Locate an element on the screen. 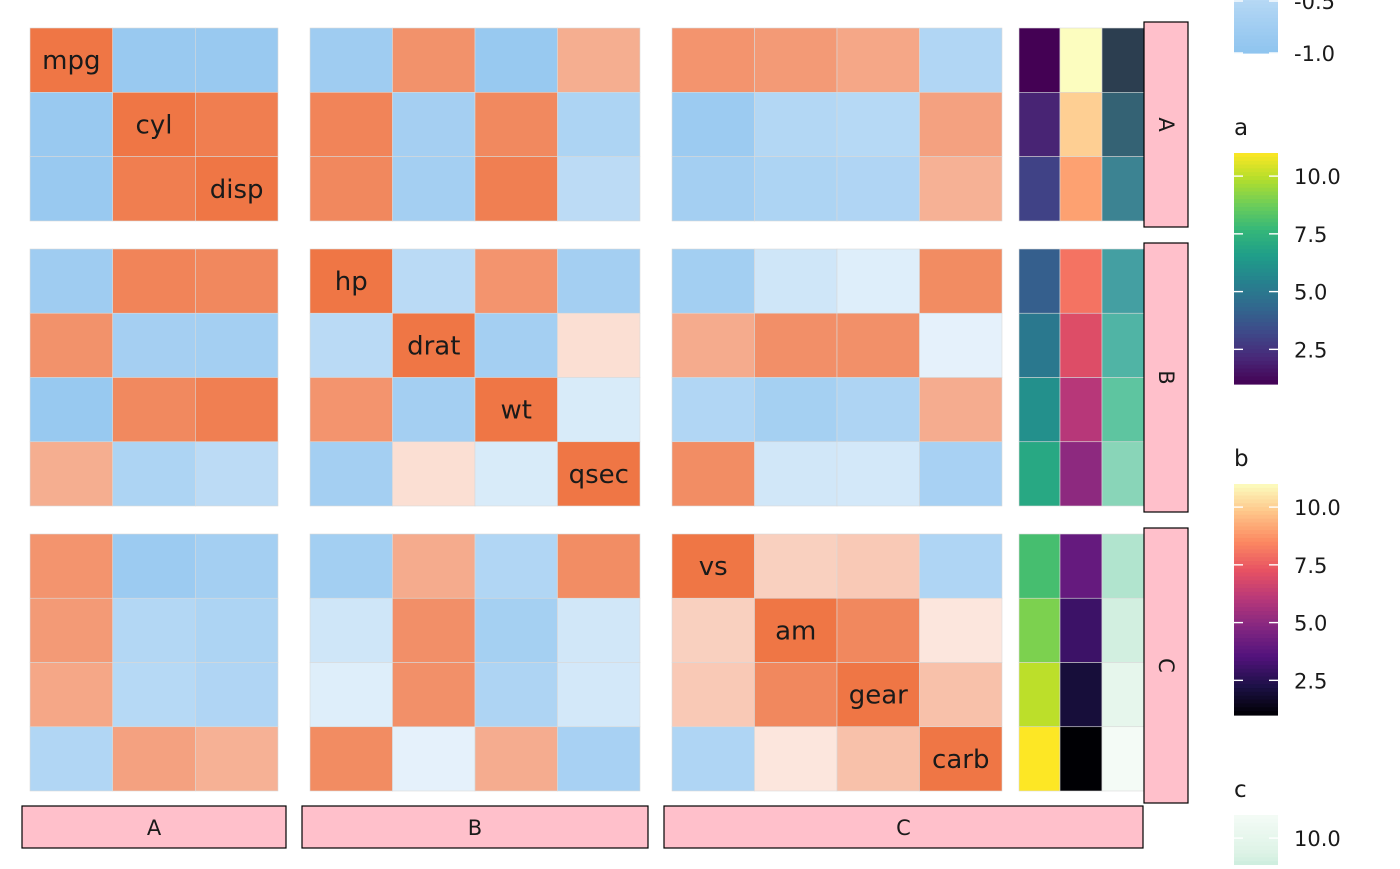  diagonal-label: wt is located at coordinates (516, 411).